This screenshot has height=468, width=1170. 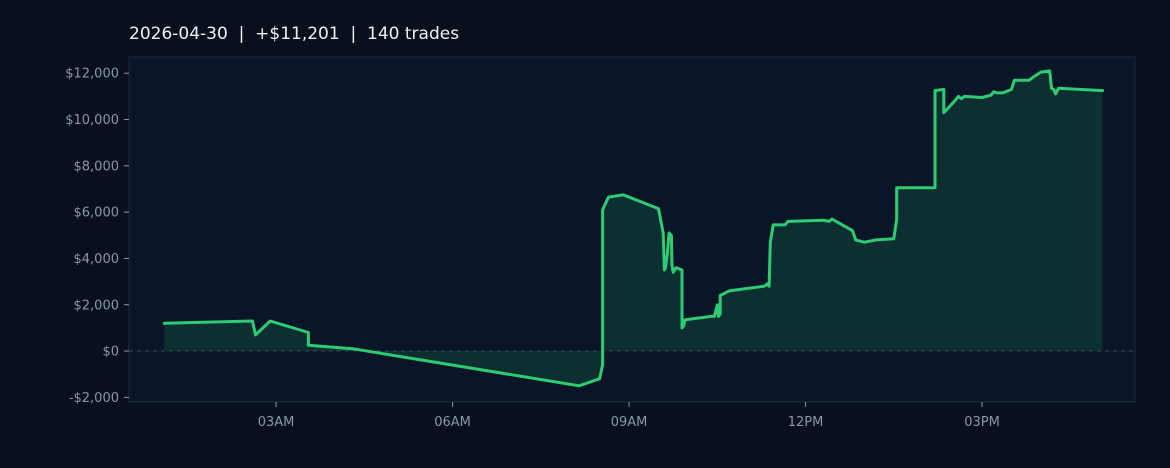 I want to click on y-tick-label: -$2,000, so click(x=94, y=398).